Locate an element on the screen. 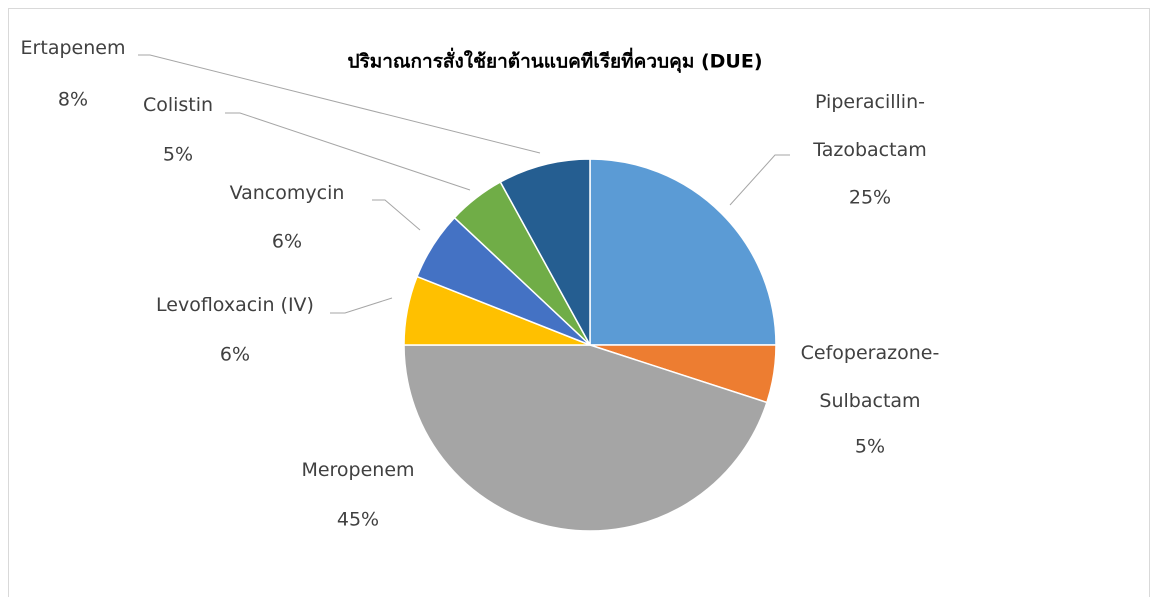  value-label: 8% is located at coordinates (73, 100).